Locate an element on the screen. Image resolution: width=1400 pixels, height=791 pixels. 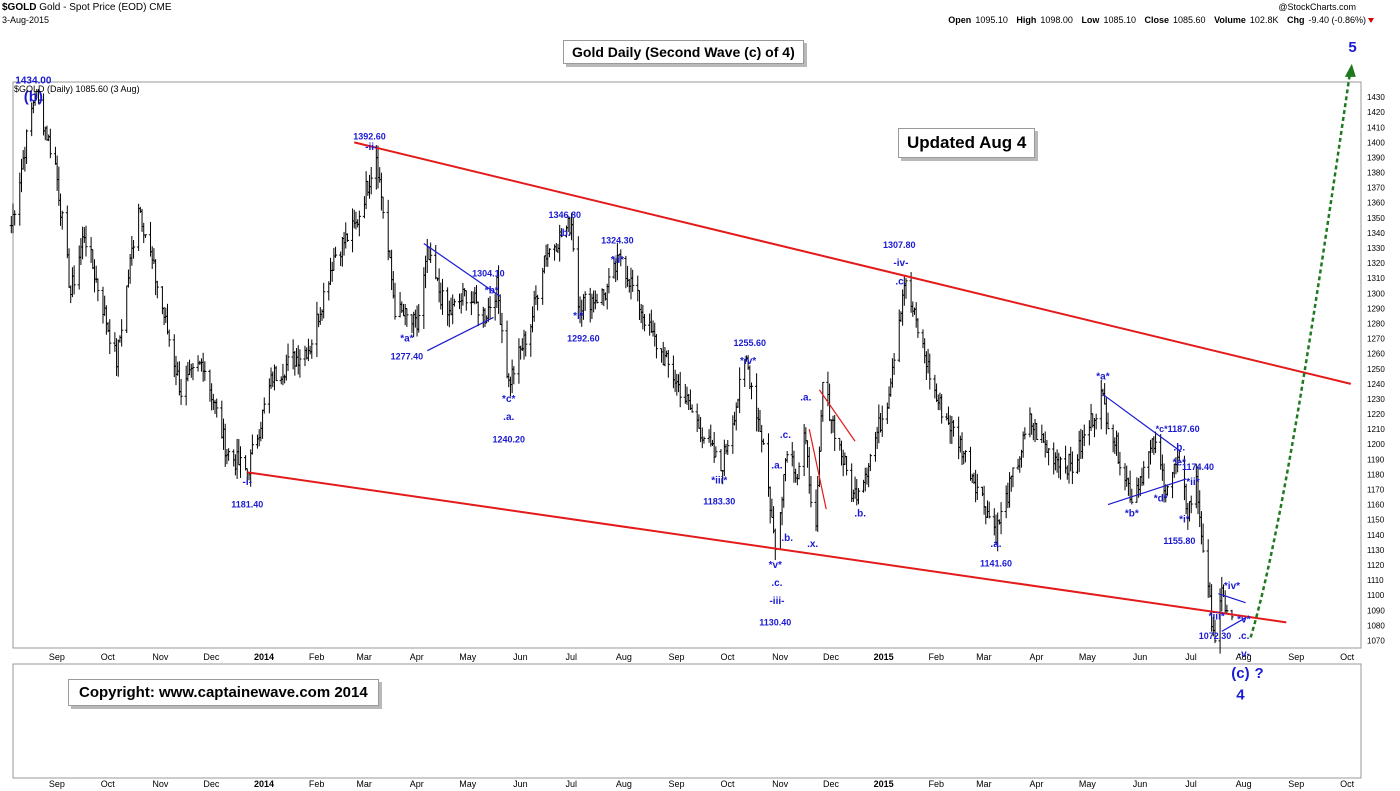
wave-label: 1346.80 is located at coordinates (564, 215).